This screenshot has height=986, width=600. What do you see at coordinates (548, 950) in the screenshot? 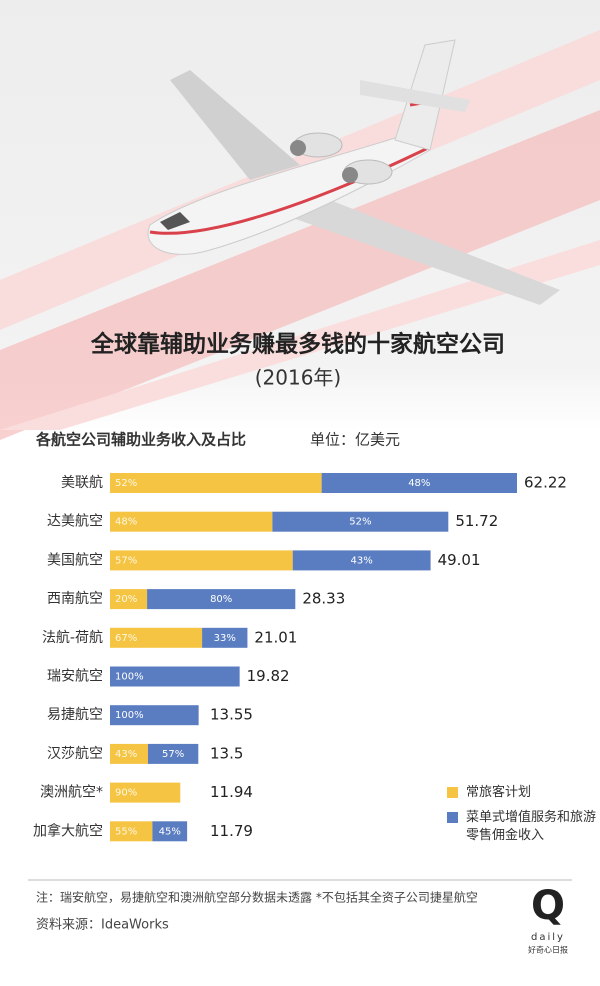
I see `logo-cn: 好奇心日报` at bounding box center [548, 950].